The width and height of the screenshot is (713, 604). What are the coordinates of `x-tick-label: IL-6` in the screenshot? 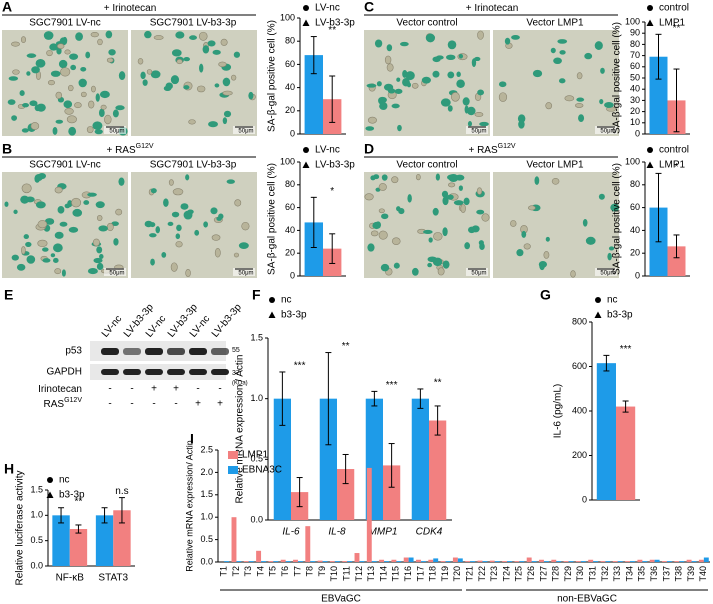 It's located at (291, 532).